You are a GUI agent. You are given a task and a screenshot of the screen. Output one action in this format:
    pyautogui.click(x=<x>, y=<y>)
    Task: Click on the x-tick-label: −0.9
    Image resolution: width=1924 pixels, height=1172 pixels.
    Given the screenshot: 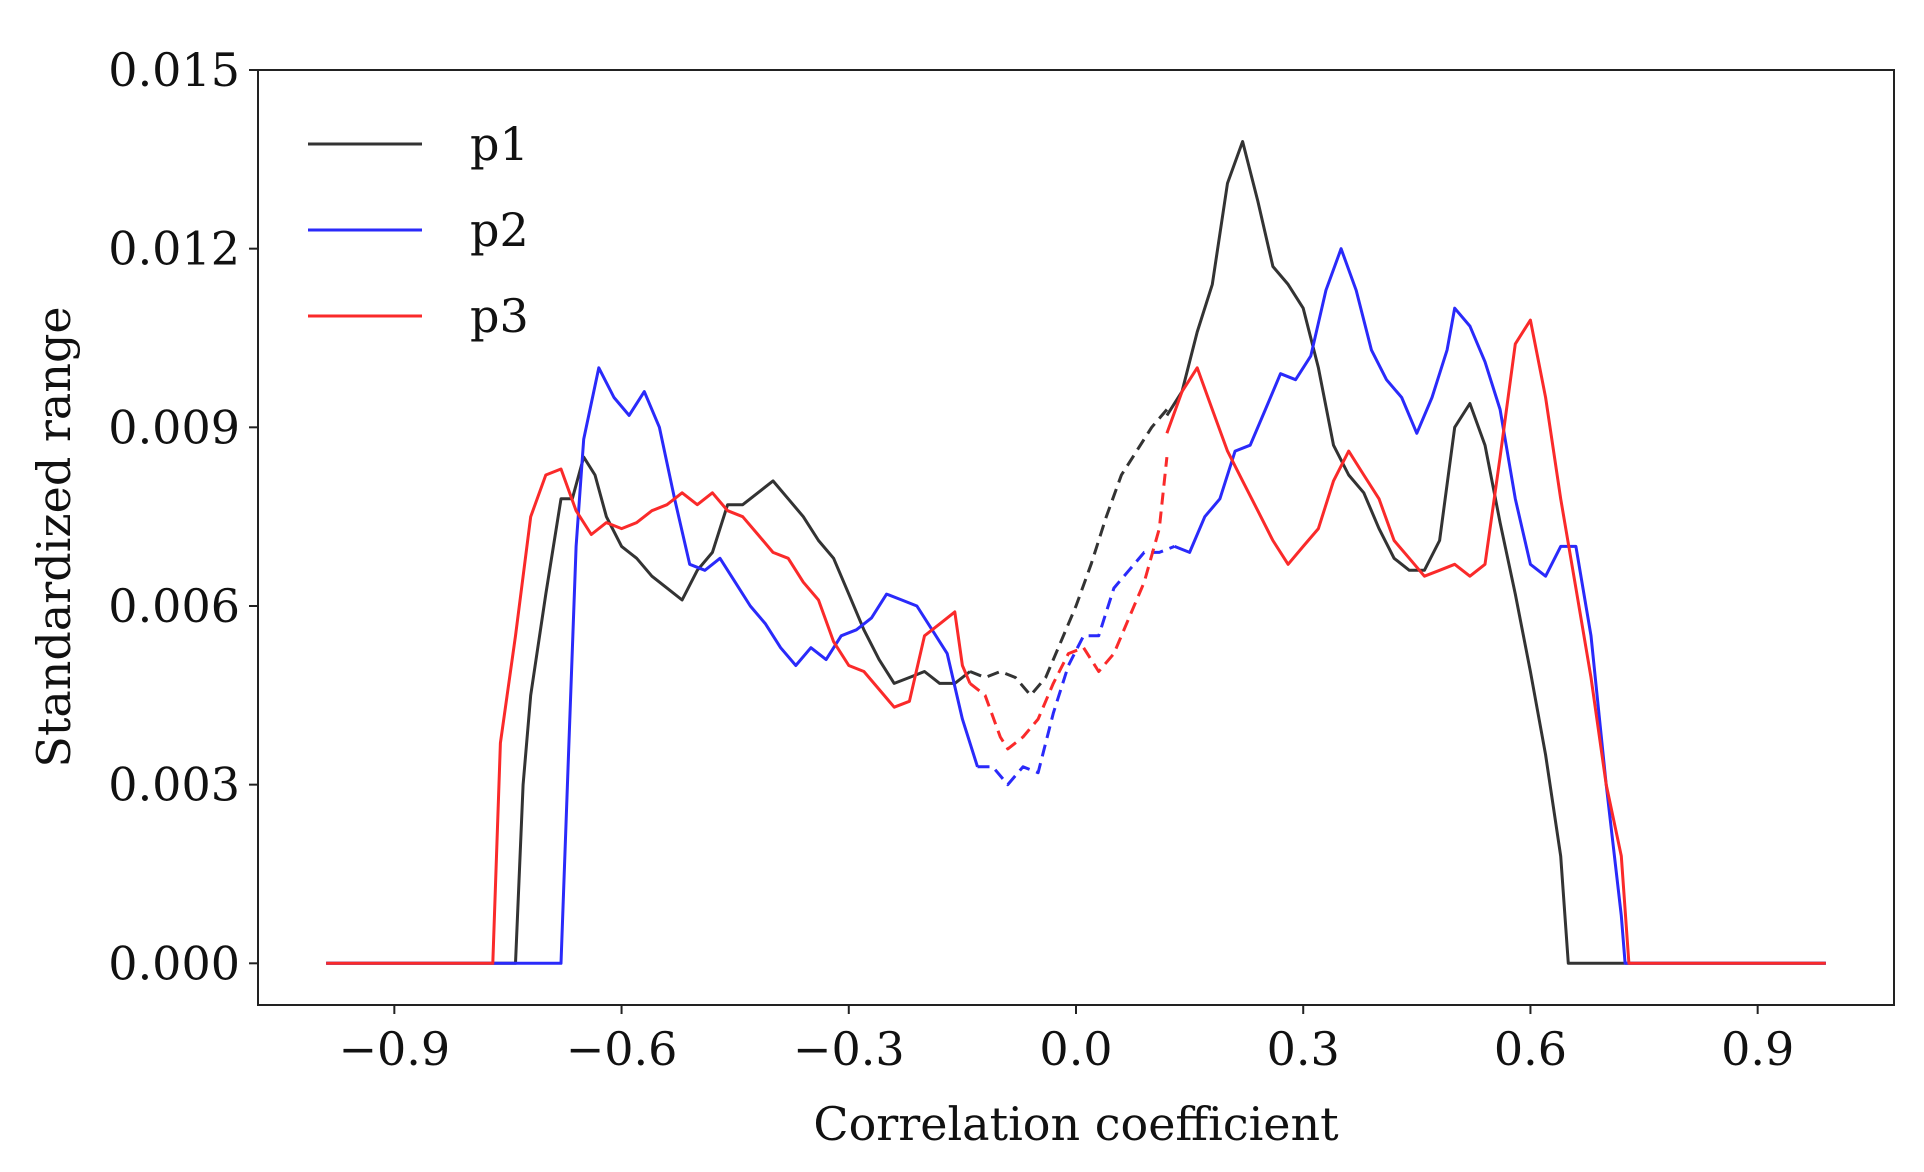 What is the action you would take?
    pyautogui.click(x=394, y=1049)
    